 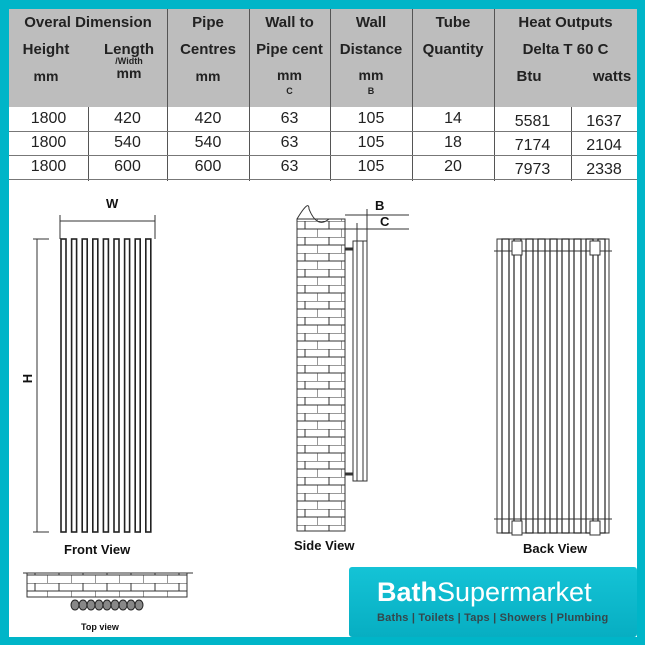 I want to click on side-view-label: Side View, so click(x=324, y=545).